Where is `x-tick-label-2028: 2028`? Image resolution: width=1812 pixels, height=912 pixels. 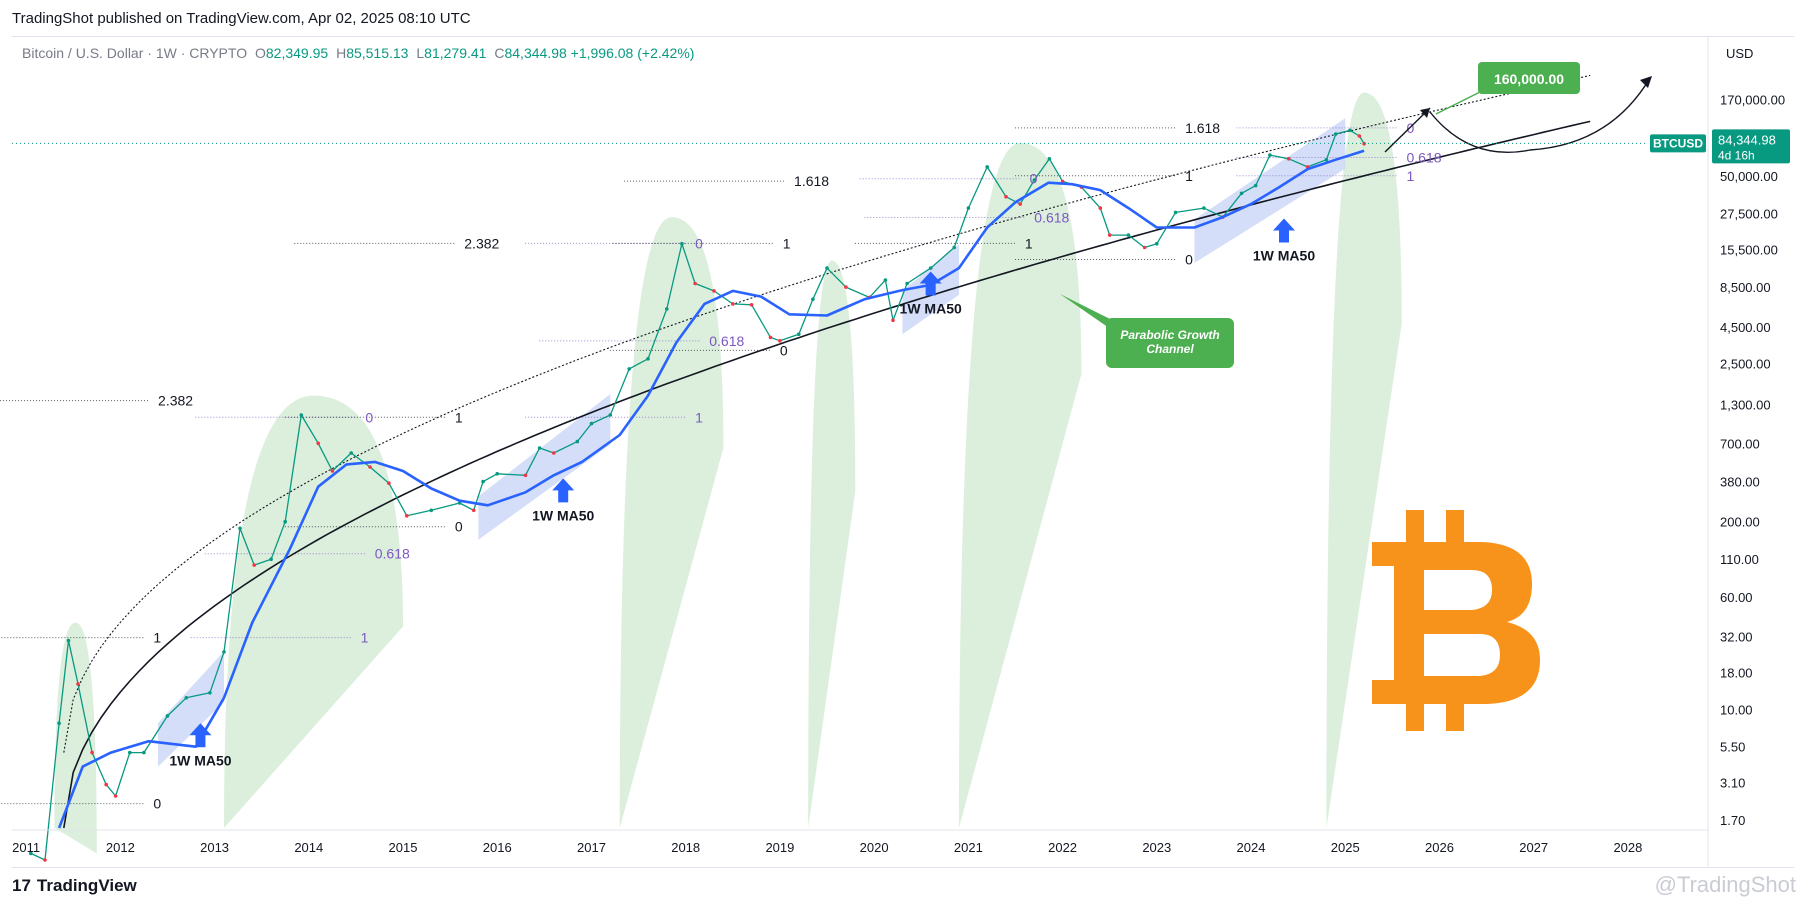
x-tick-label-2028: 2028 is located at coordinates (1627, 847).